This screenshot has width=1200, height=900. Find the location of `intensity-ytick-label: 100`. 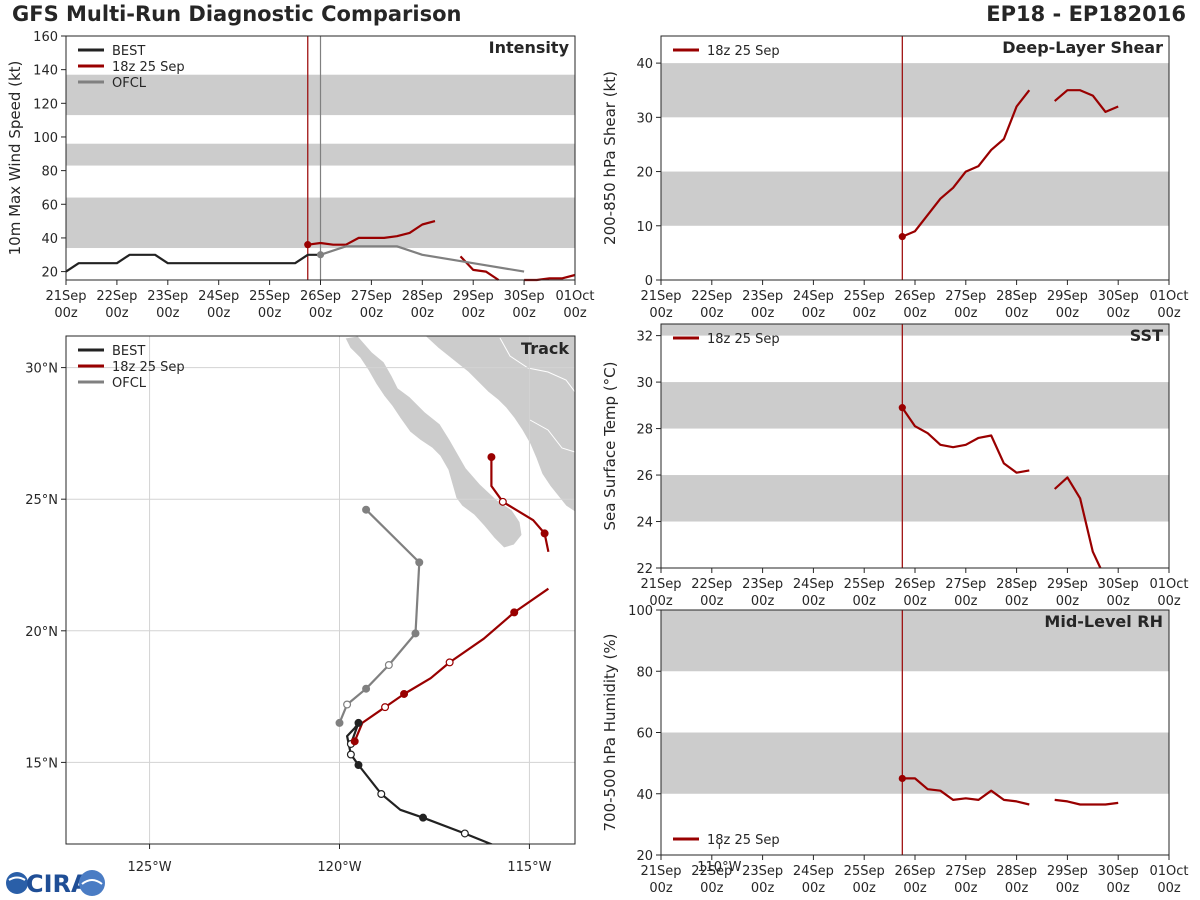

intensity-ytick-label: 100 is located at coordinates (45, 138).